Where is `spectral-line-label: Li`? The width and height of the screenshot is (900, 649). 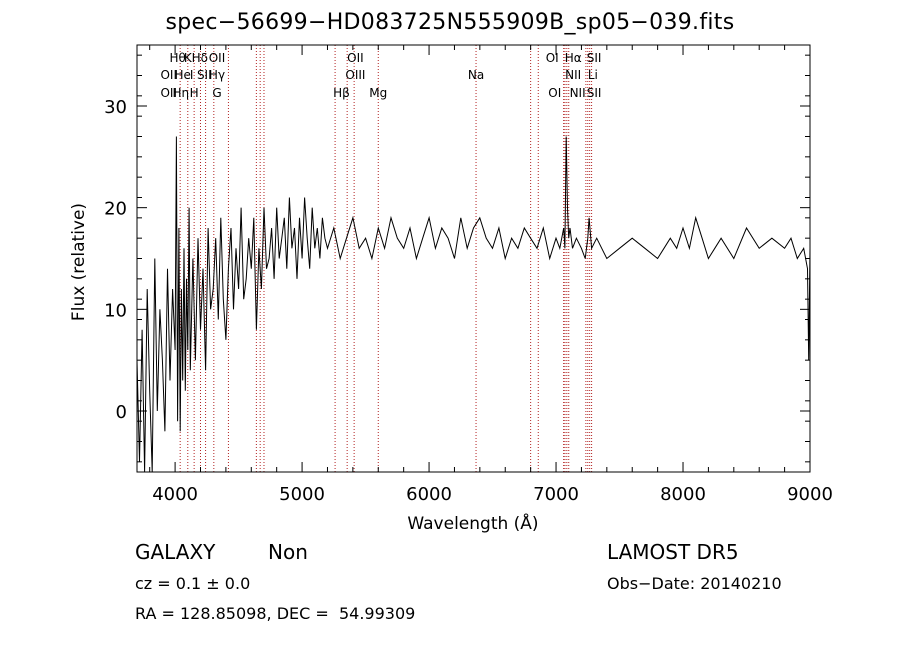 spectral-line-label: Li is located at coordinates (593, 75).